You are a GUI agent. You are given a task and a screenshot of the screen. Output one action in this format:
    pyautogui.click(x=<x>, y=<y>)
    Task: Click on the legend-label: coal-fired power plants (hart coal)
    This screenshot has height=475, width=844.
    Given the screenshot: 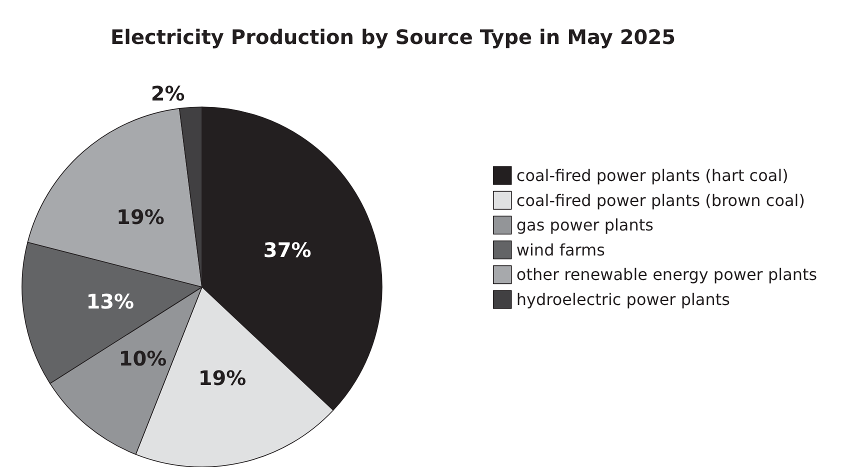 What is the action you would take?
    pyautogui.click(x=652, y=175)
    